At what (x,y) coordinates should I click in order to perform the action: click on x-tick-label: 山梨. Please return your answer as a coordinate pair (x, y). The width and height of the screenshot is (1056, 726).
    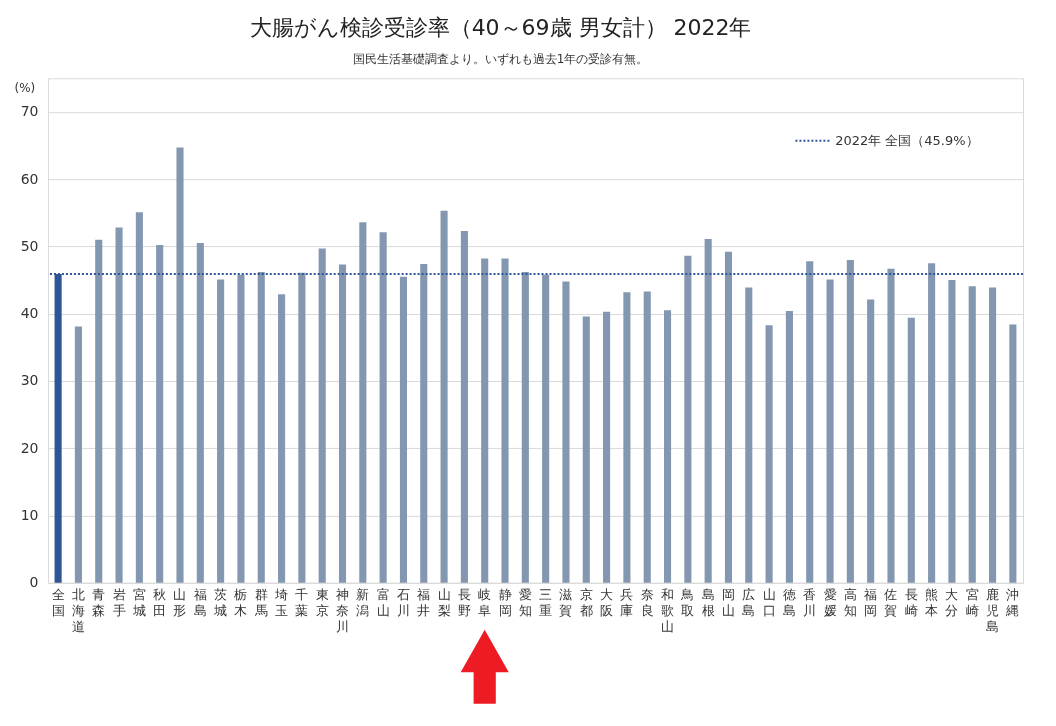
    Looking at the image, I should click on (444, 603).